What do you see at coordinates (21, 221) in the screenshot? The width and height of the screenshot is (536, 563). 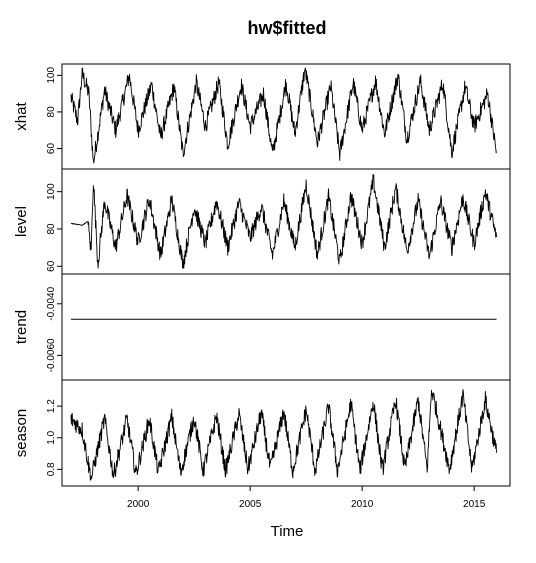 I see `y-axis-label-level: level` at bounding box center [21, 221].